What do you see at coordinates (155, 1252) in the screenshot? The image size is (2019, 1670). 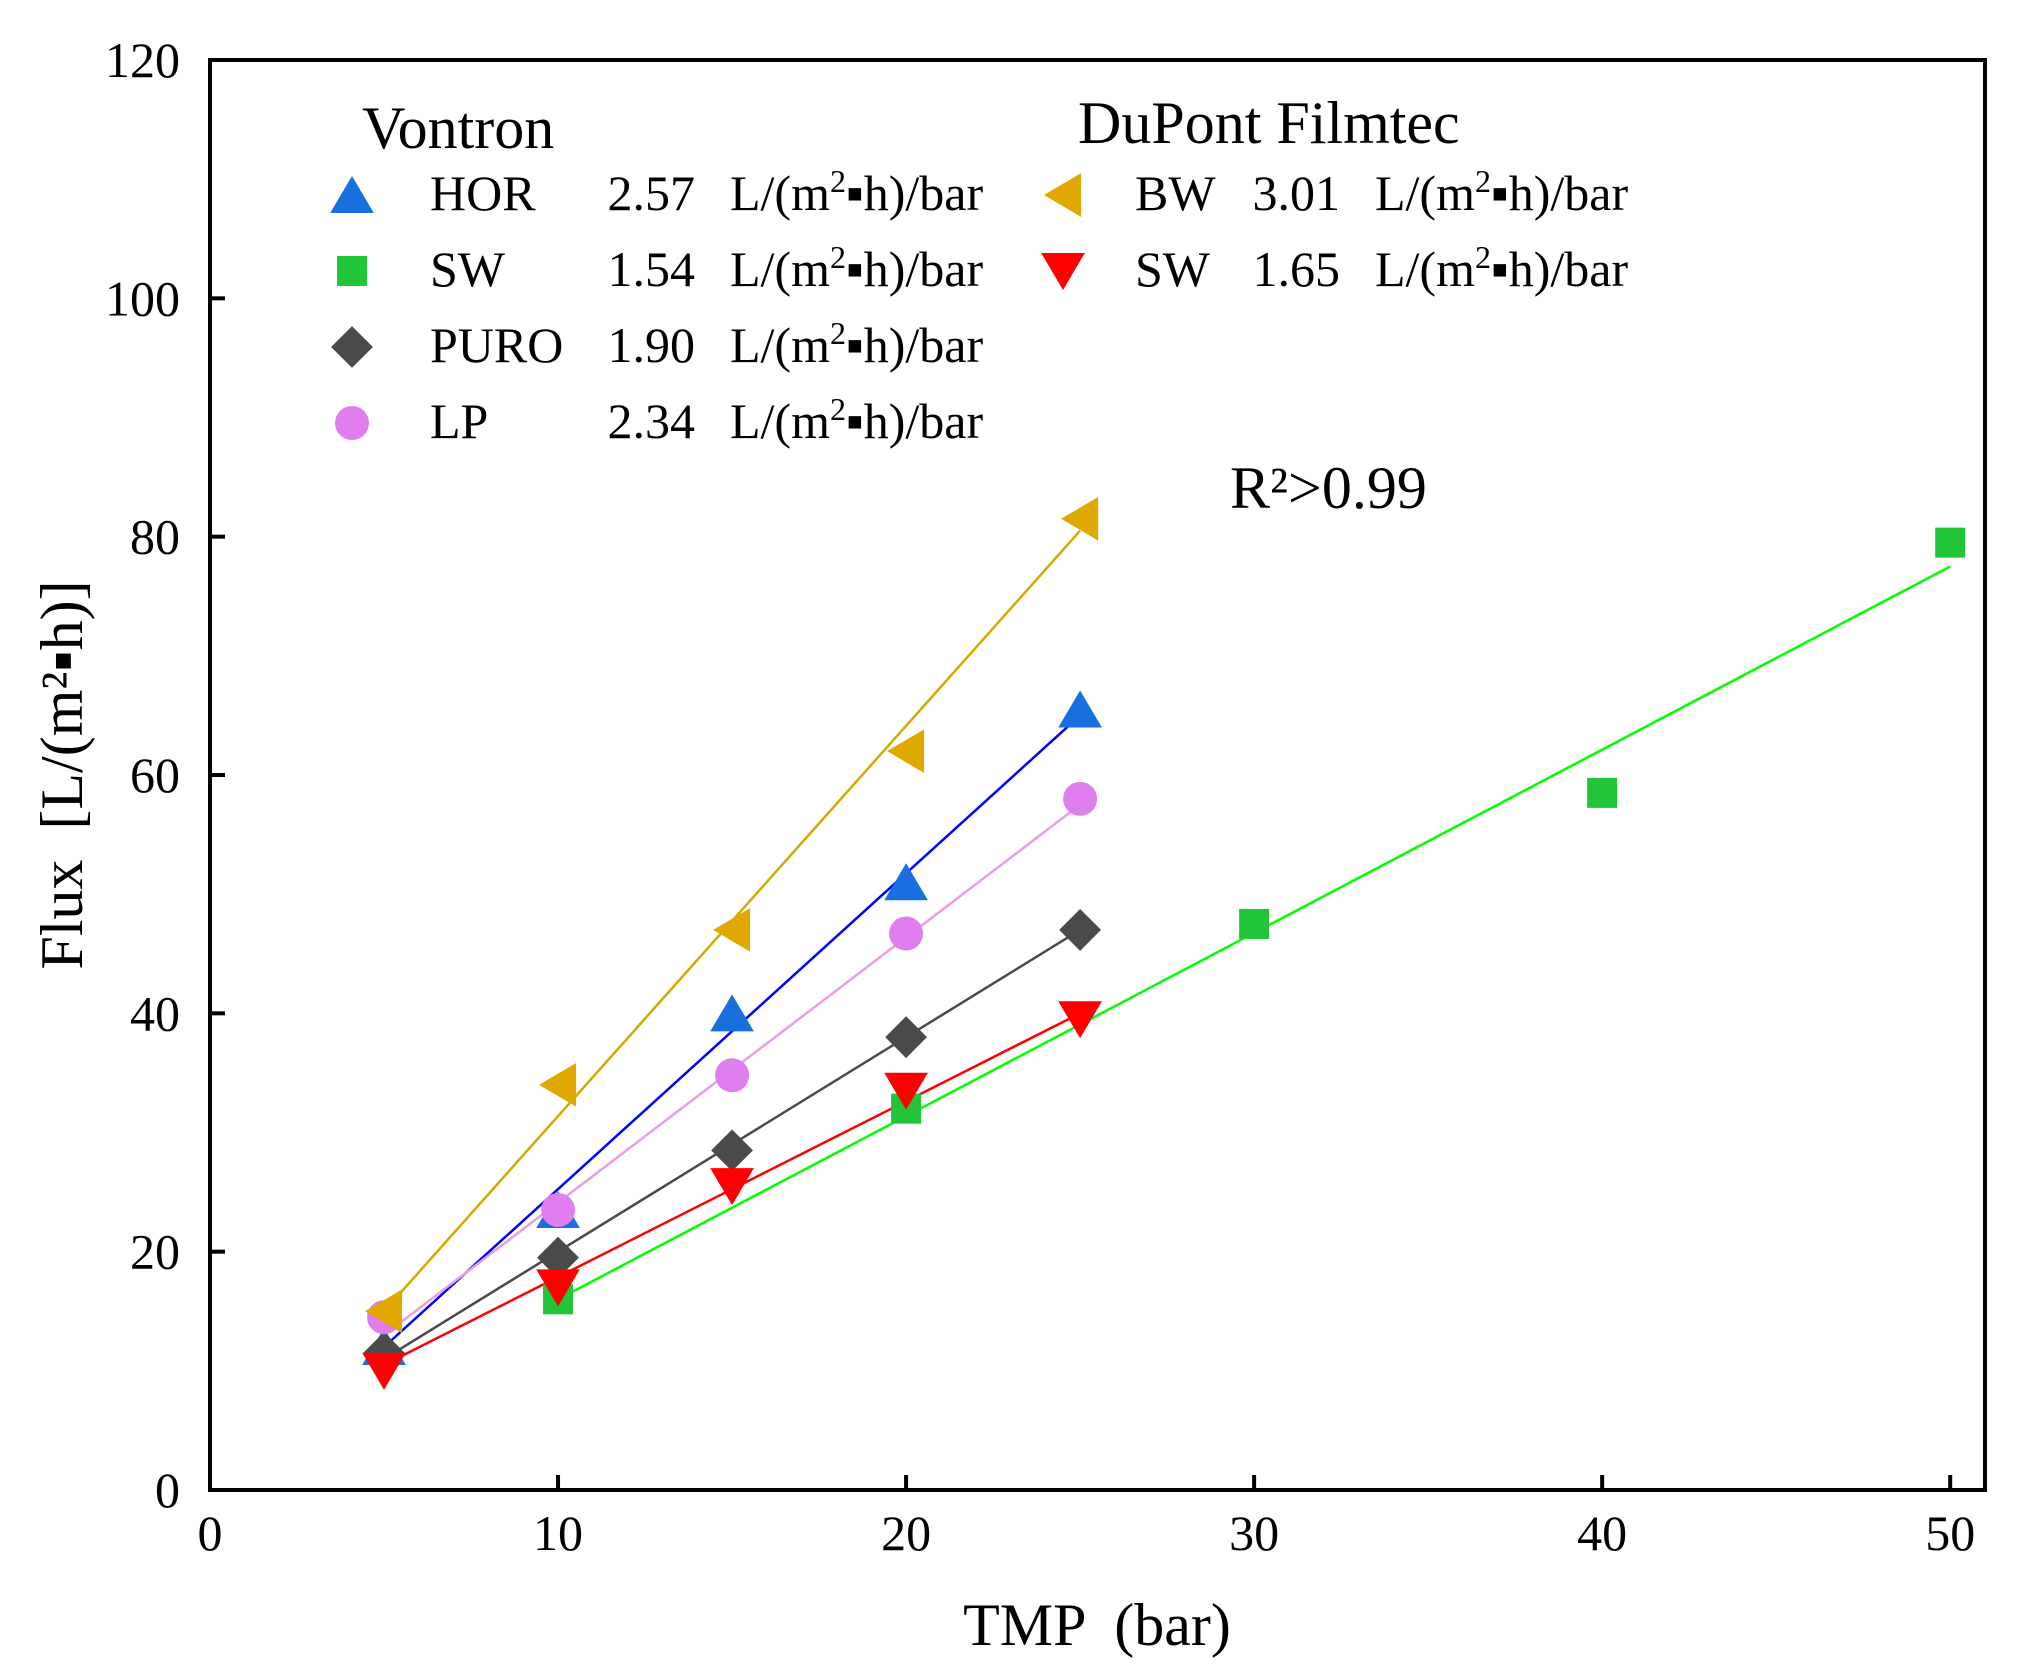 I see `y-tick-label: 20` at bounding box center [155, 1252].